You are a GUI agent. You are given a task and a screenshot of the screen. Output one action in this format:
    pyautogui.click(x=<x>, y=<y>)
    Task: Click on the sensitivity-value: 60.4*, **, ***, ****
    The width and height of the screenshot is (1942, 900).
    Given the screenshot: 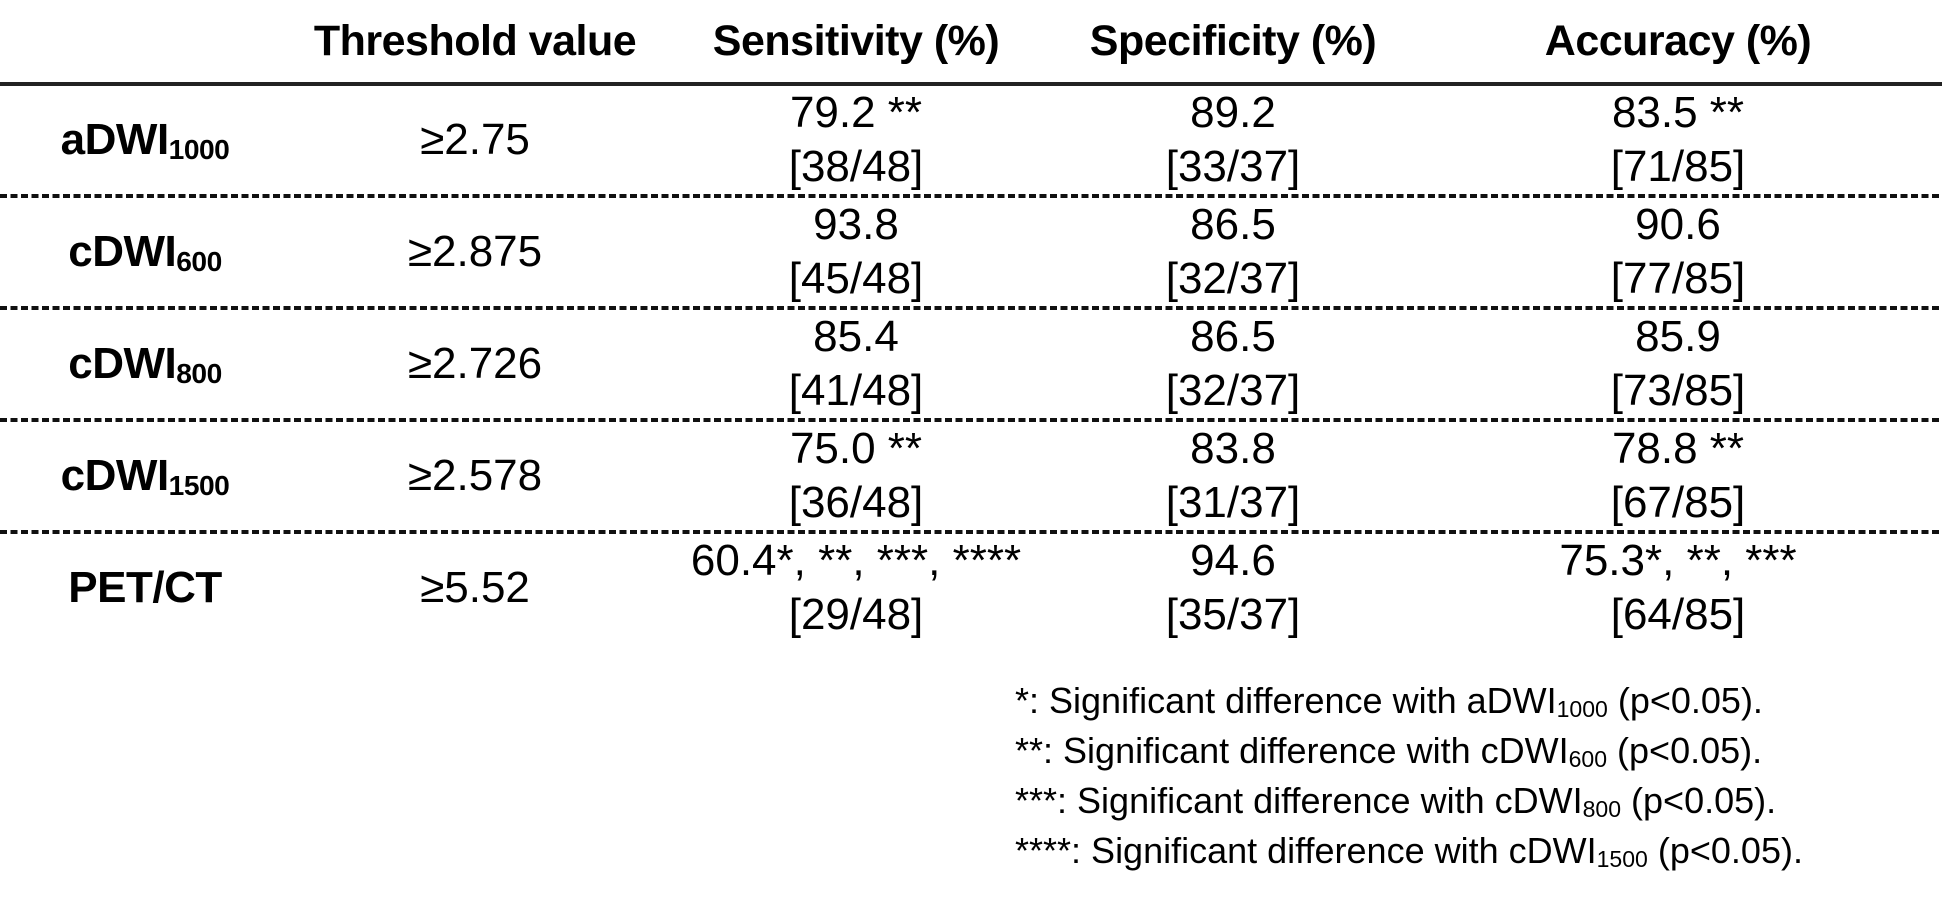 What is the action you would take?
    pyautogui.click(x=856, y=560)
    